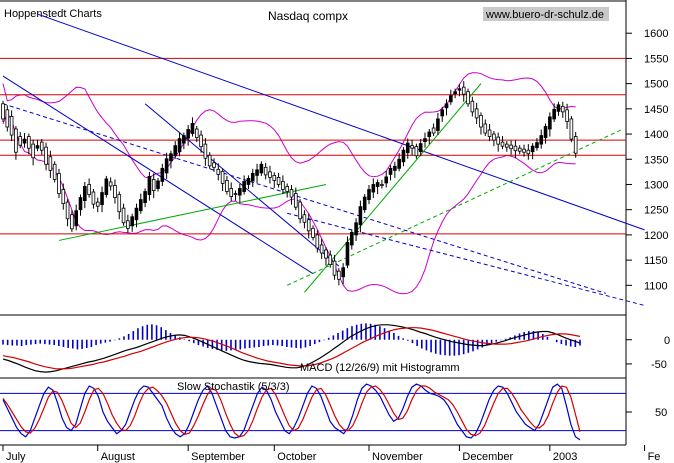  What do you see at coordinates (397, 457) in the screenshot?
I see `month-label: November` at bounding box center [397, 457].